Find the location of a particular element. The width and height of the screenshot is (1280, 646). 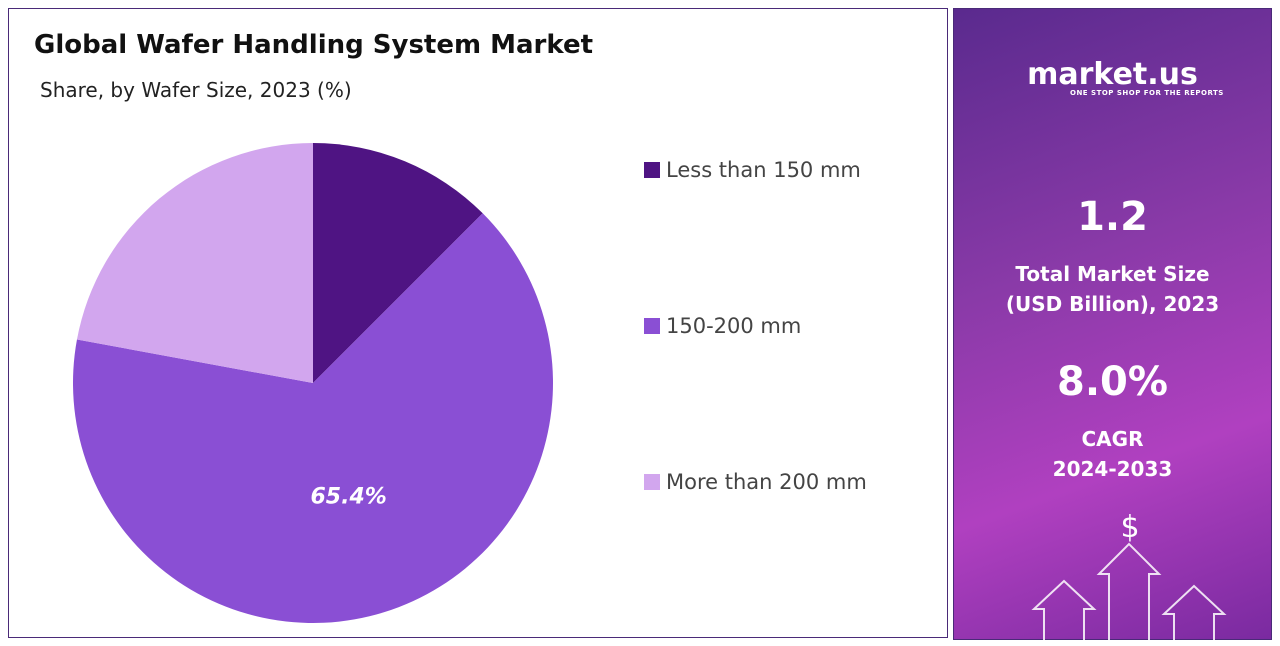

cagr: 8.0% is located at coordinates (1112, 382).